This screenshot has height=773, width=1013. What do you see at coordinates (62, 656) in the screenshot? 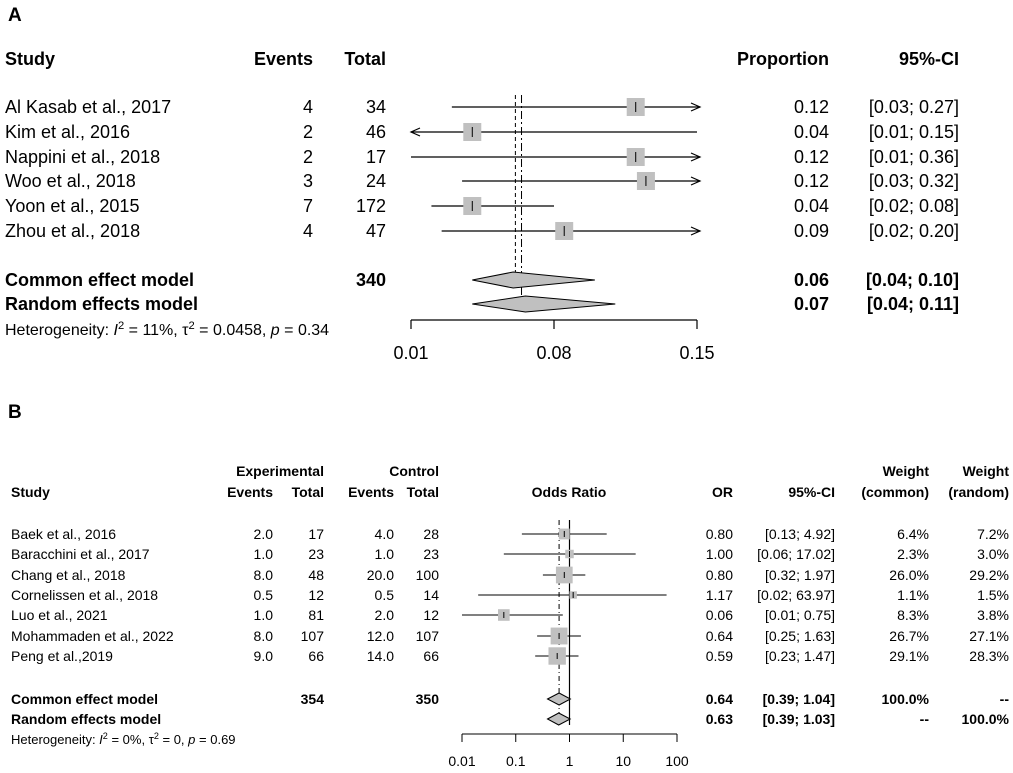
I see `study-name: Peng et al.,2019` at bounding box center [62, 656].